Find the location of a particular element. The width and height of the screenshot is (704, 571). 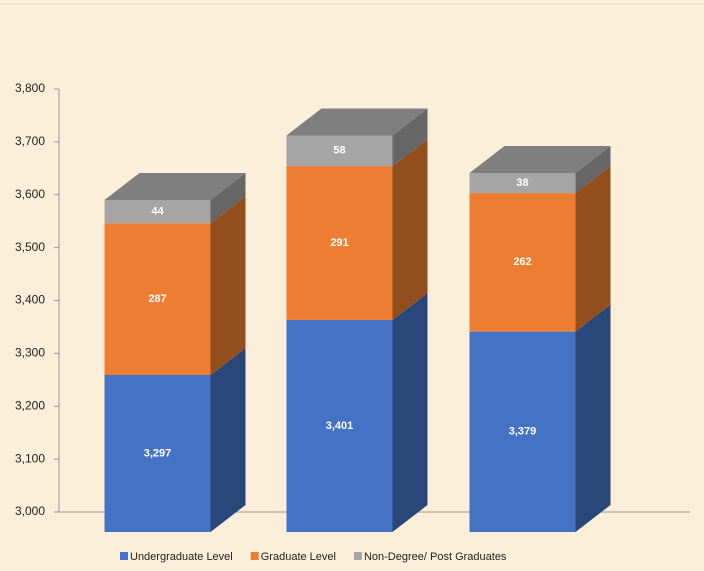

y-tick-label: 3,800 is located at coordinates (30, 88).